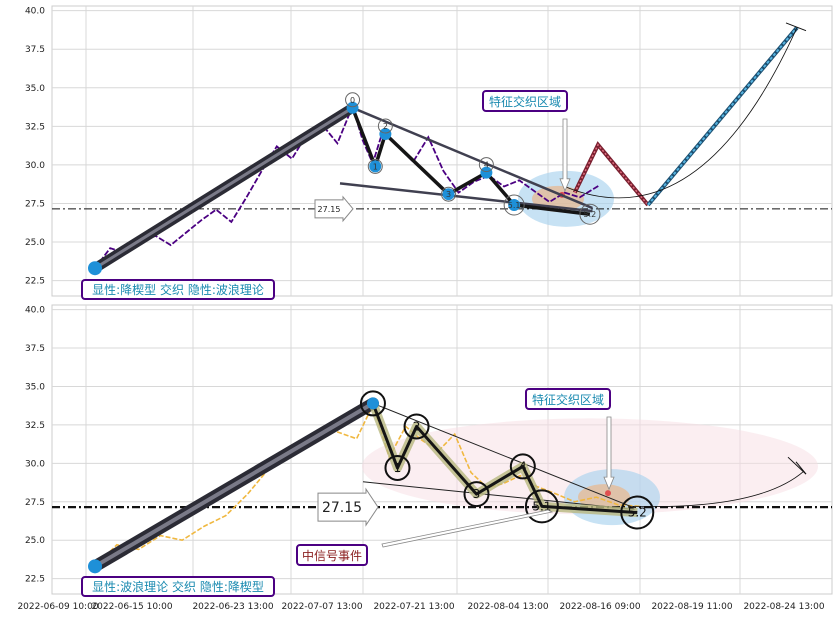 The image size is (839, 617). Describe the element at coordinates (467, 528) in the screenshot. I see `signal-arrow` at that location.